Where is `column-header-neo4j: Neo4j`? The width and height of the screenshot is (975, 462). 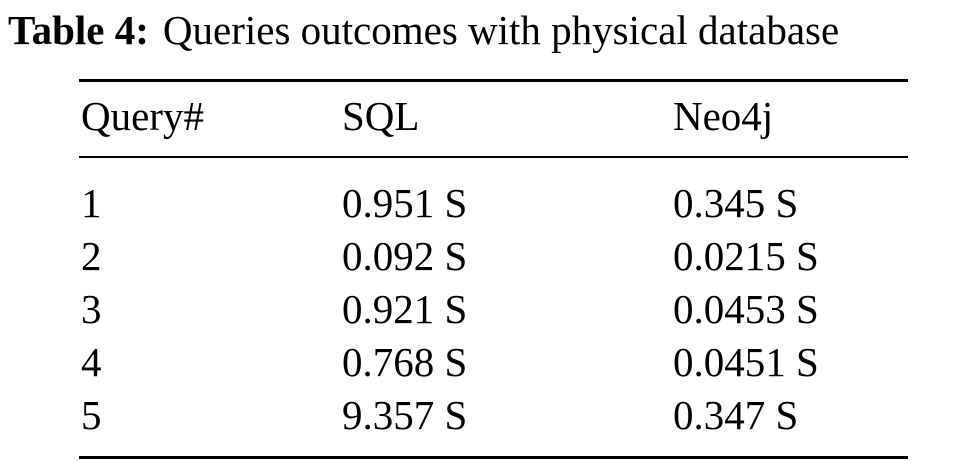 column-header-neo4j: Neo4j is located at coordinates (723, 116).